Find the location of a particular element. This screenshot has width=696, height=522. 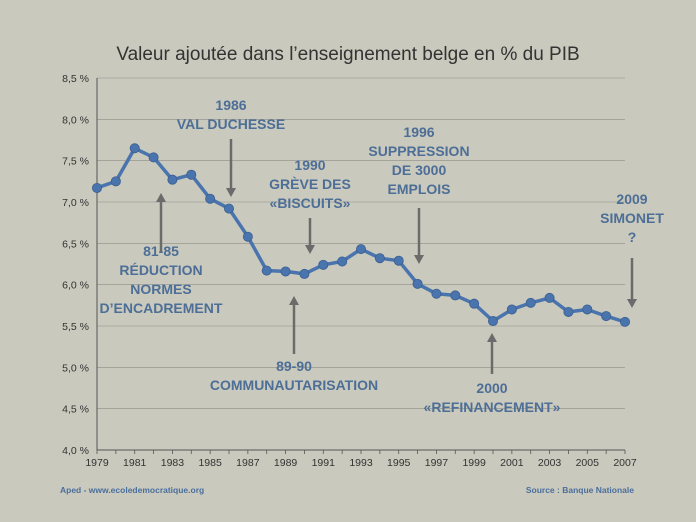

annotation-group: 1990 GRÈVE DES «BISCUITS» is located at coordinates (310, 205).